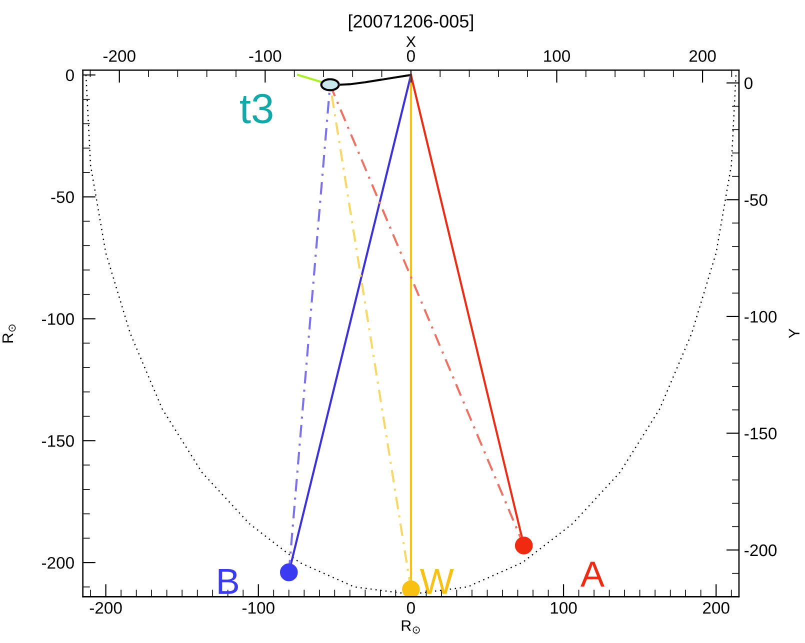  I want to click on y2-axis-title: Y, so click(794, 333).